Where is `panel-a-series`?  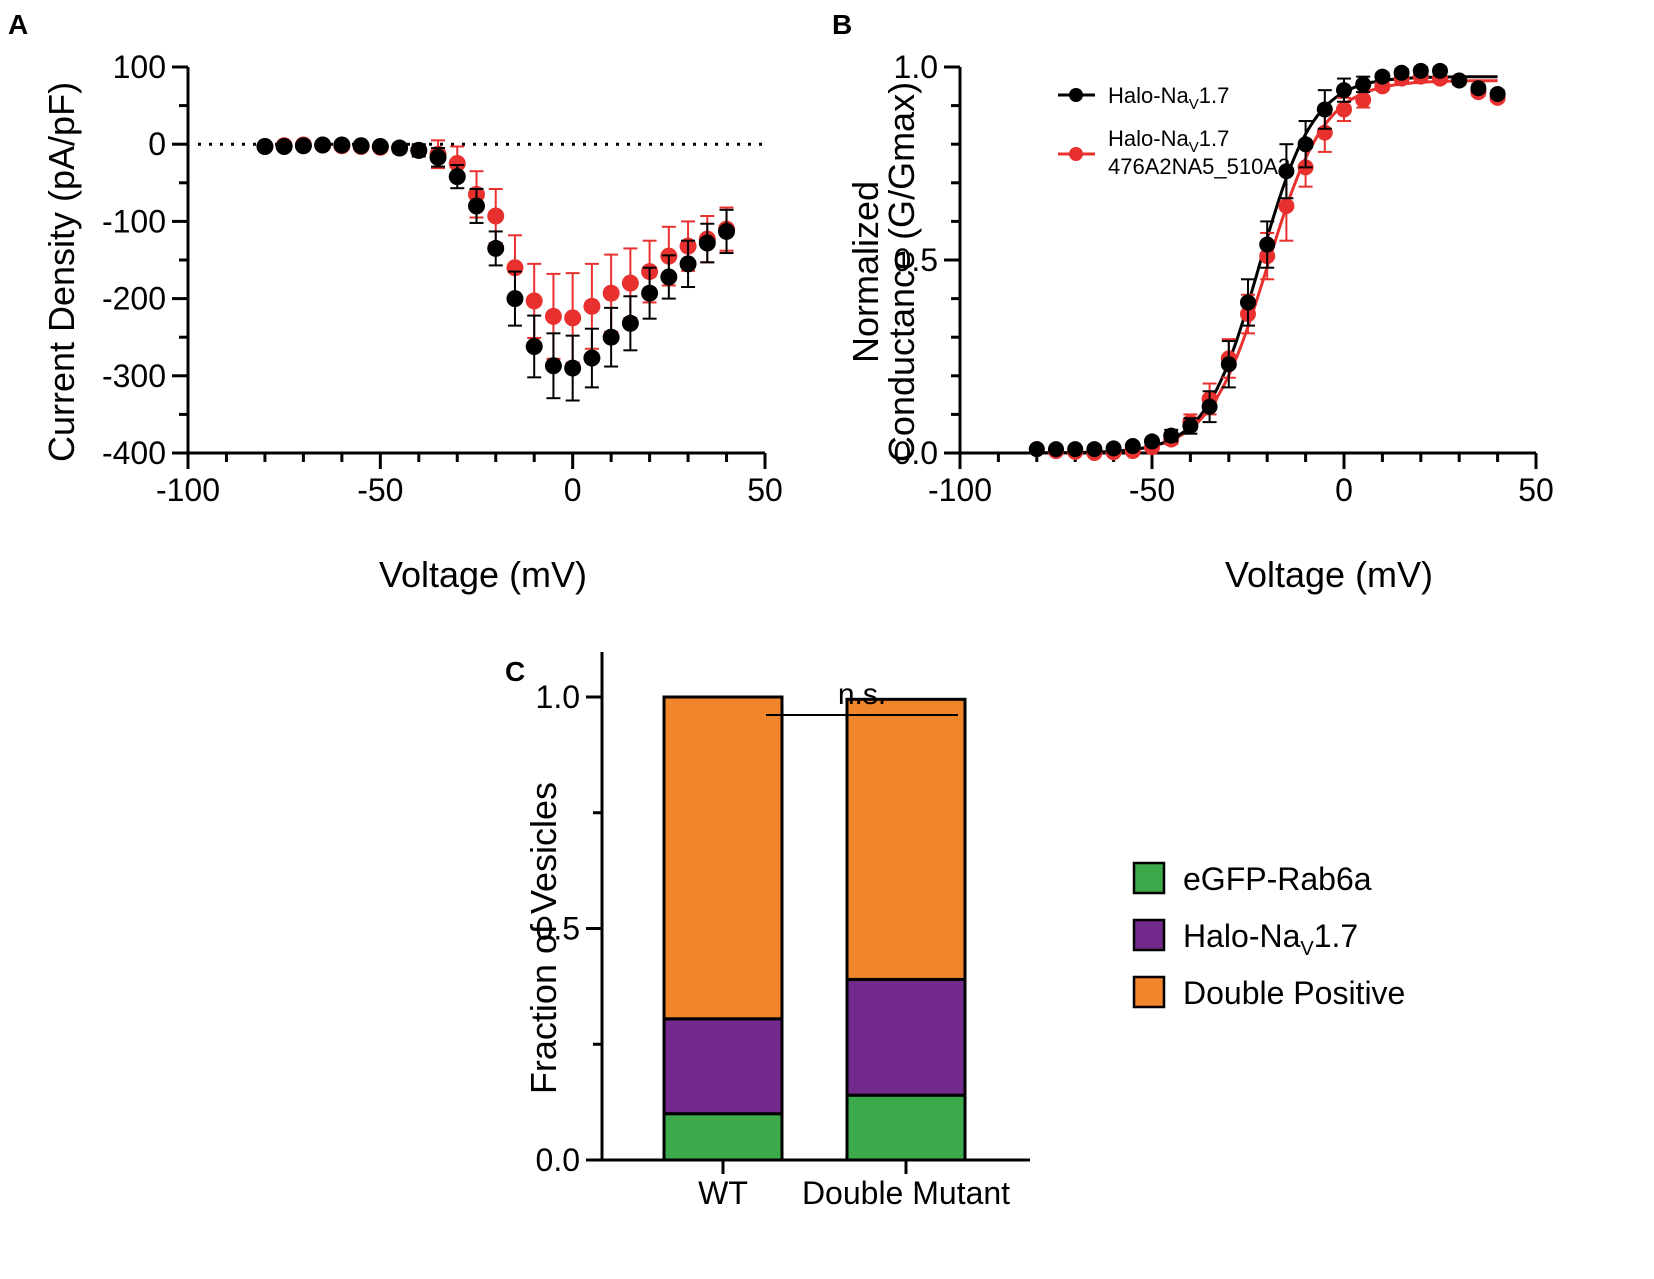 panel-a-series is located at coordinates (496, 269).